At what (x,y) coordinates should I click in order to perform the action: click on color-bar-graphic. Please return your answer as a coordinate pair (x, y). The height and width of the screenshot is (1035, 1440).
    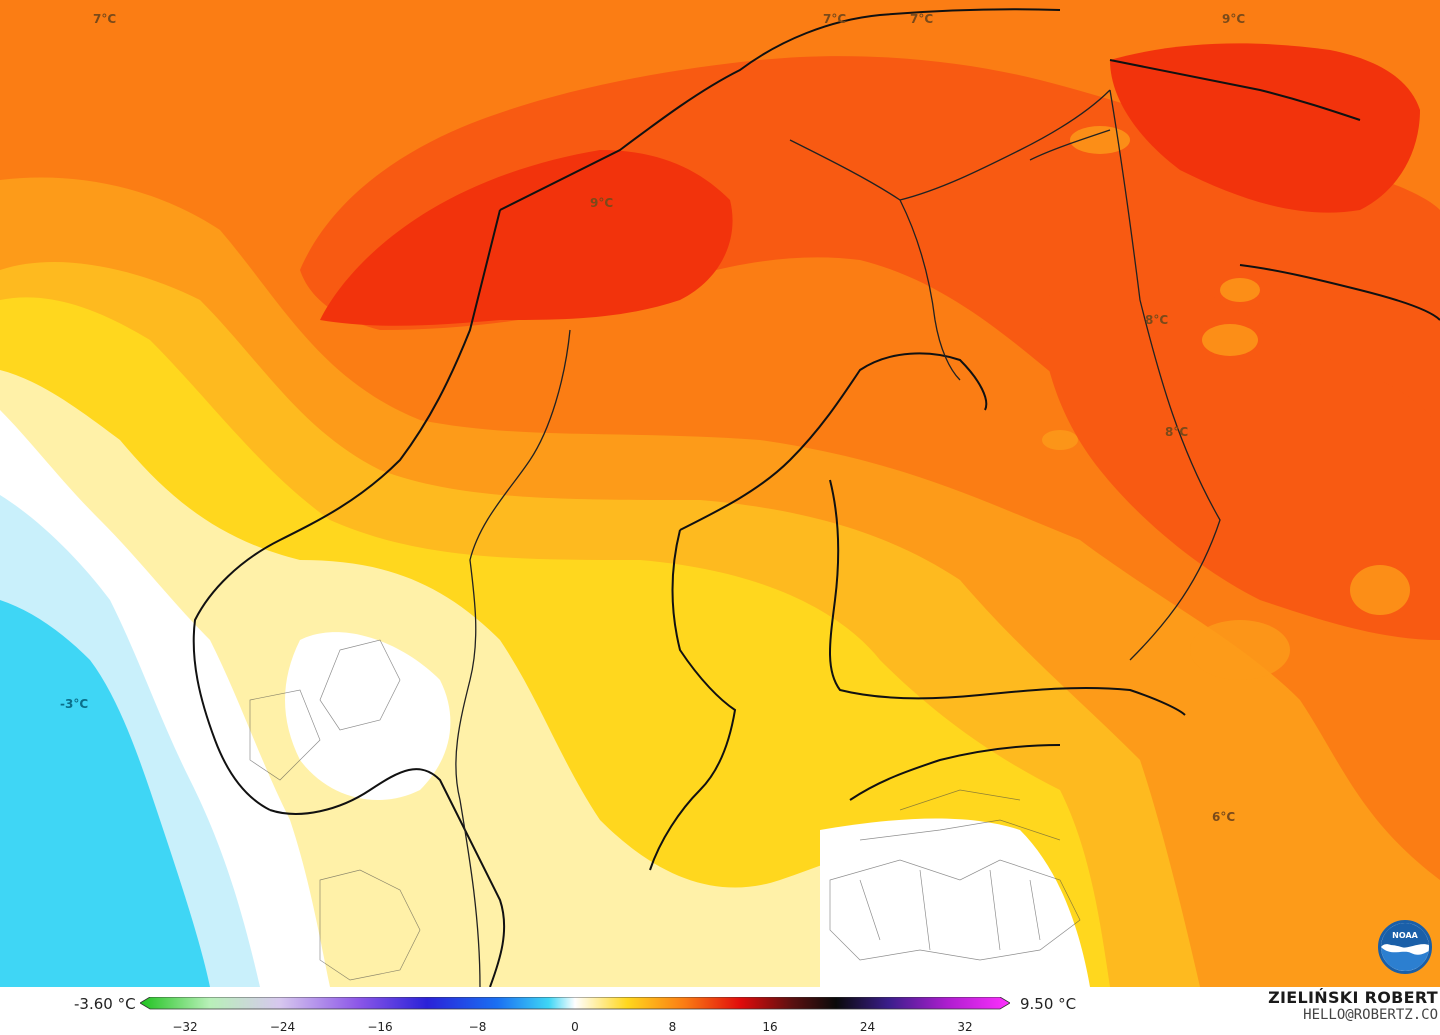
    Looking at the image, I should click on (575, 1003).